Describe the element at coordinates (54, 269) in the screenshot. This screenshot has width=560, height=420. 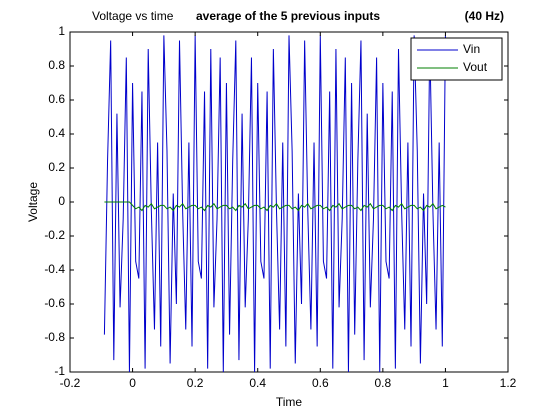
I see `y-tick-label: -0.4` at that location.